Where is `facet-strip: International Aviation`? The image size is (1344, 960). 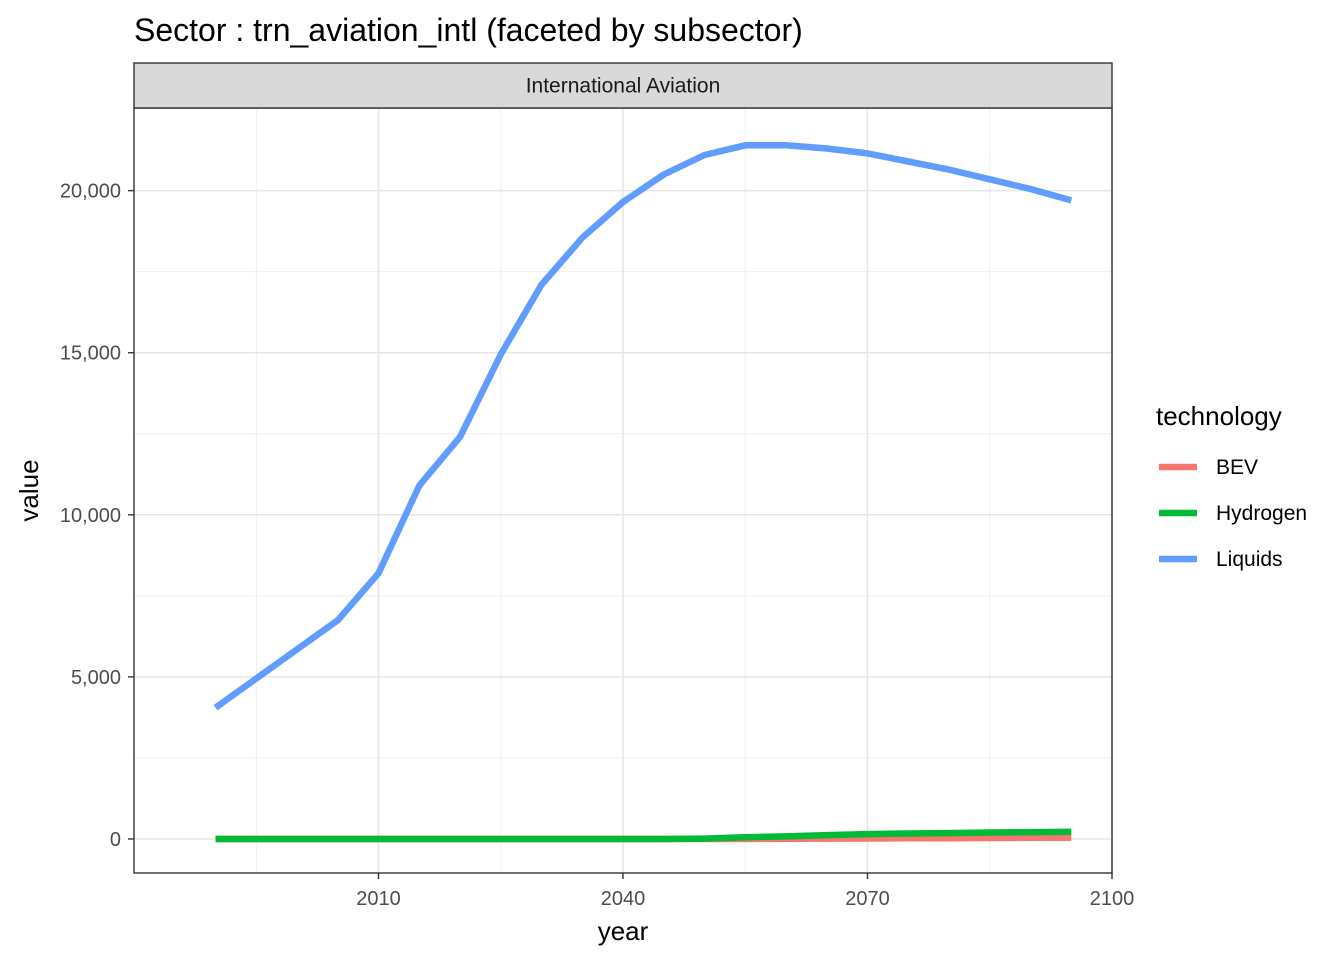 facet-strip: International Aviation is located at coordinates (623, 85).